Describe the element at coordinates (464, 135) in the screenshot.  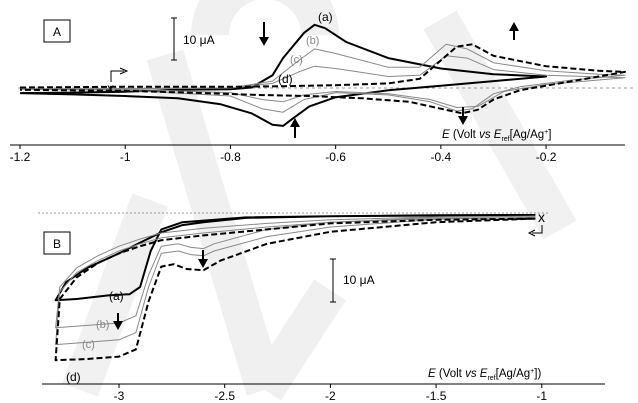
I see `panel-a-xlabel-mid: (Volt` at that location.